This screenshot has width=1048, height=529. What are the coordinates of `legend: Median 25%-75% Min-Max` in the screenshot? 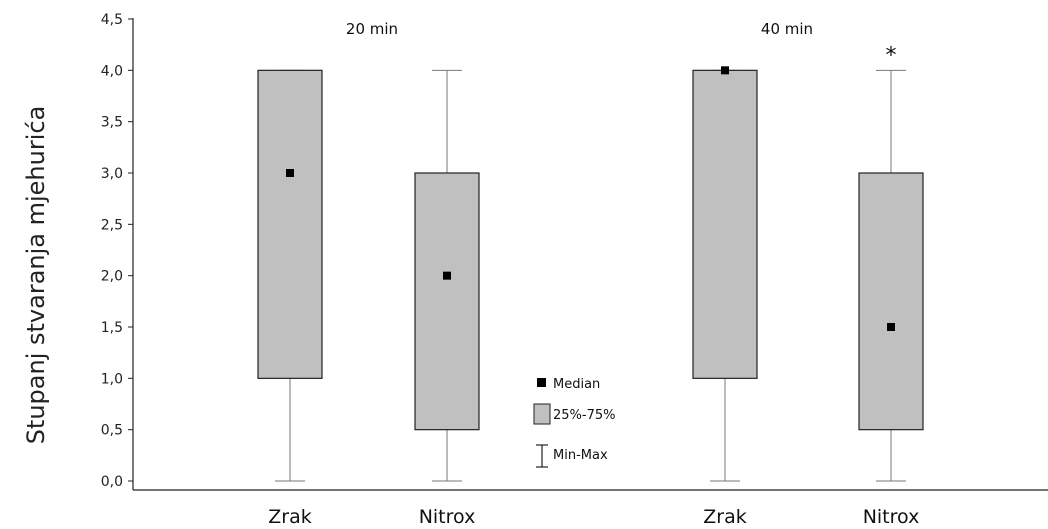 It's located at (574, 422).